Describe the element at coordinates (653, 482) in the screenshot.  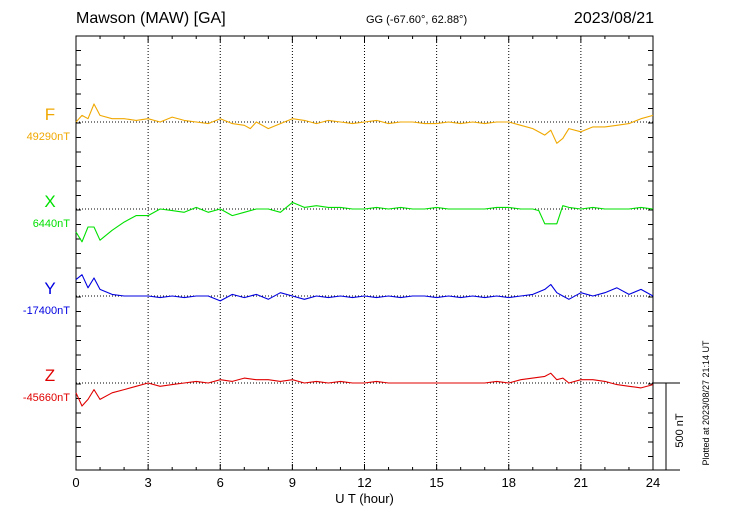
I see `x-tick-label: 24` at that location.